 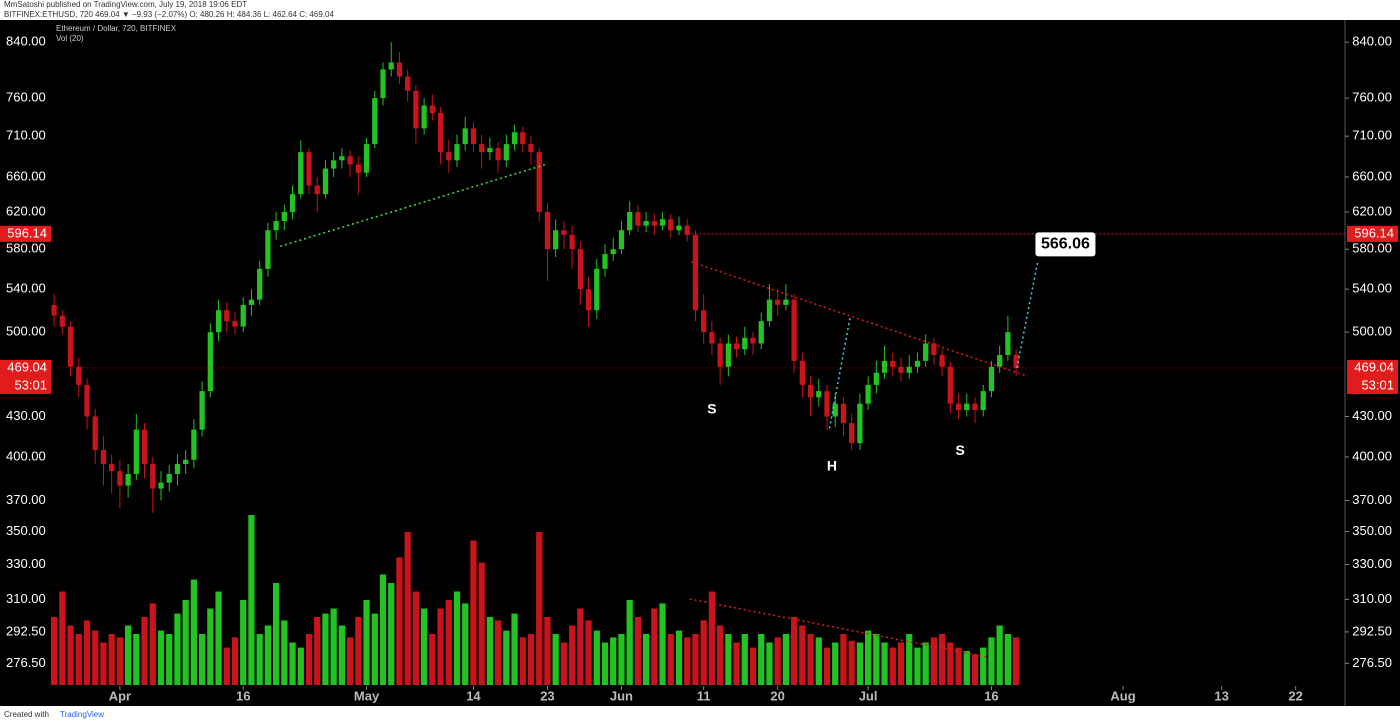 I want to click on footer-bar, so click(x=700, y=715).